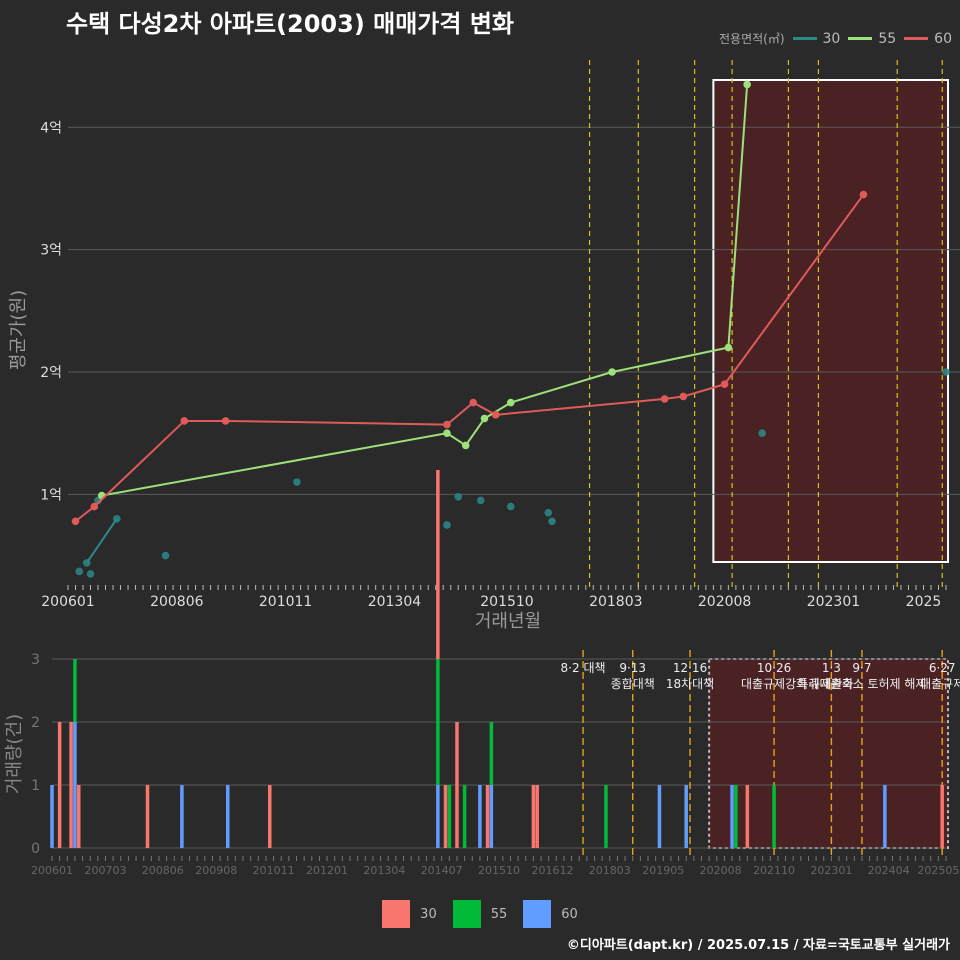  I want to click on volume-legend-label-30: 30, so click(428, 914).